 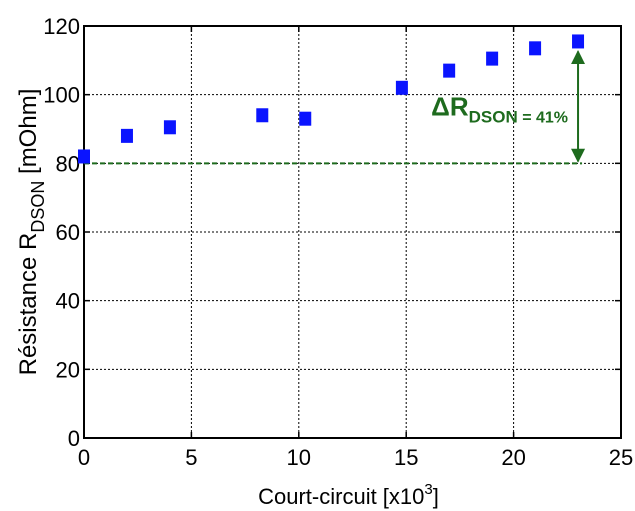 What do you see at coordinates (450, 106) in the screenshot?
I see `delta-symbol: ΔR` at bounding box center [450, 106].